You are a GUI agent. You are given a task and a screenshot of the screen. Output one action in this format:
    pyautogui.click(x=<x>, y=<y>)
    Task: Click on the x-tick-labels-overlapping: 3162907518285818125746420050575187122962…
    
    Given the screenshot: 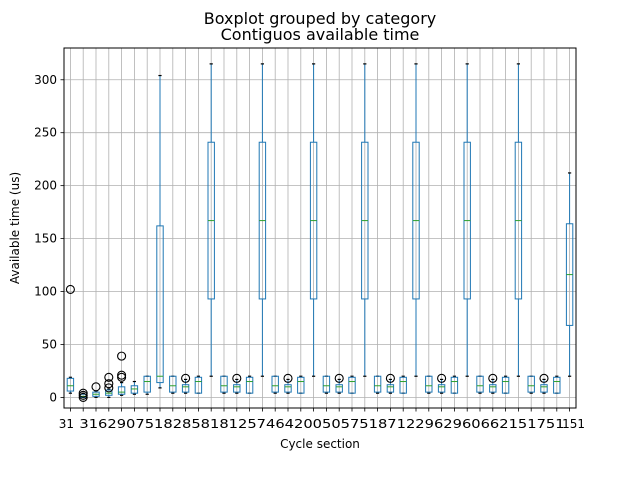 What is the action you would take?
    pyautogui.click(x=321, y=424)
    